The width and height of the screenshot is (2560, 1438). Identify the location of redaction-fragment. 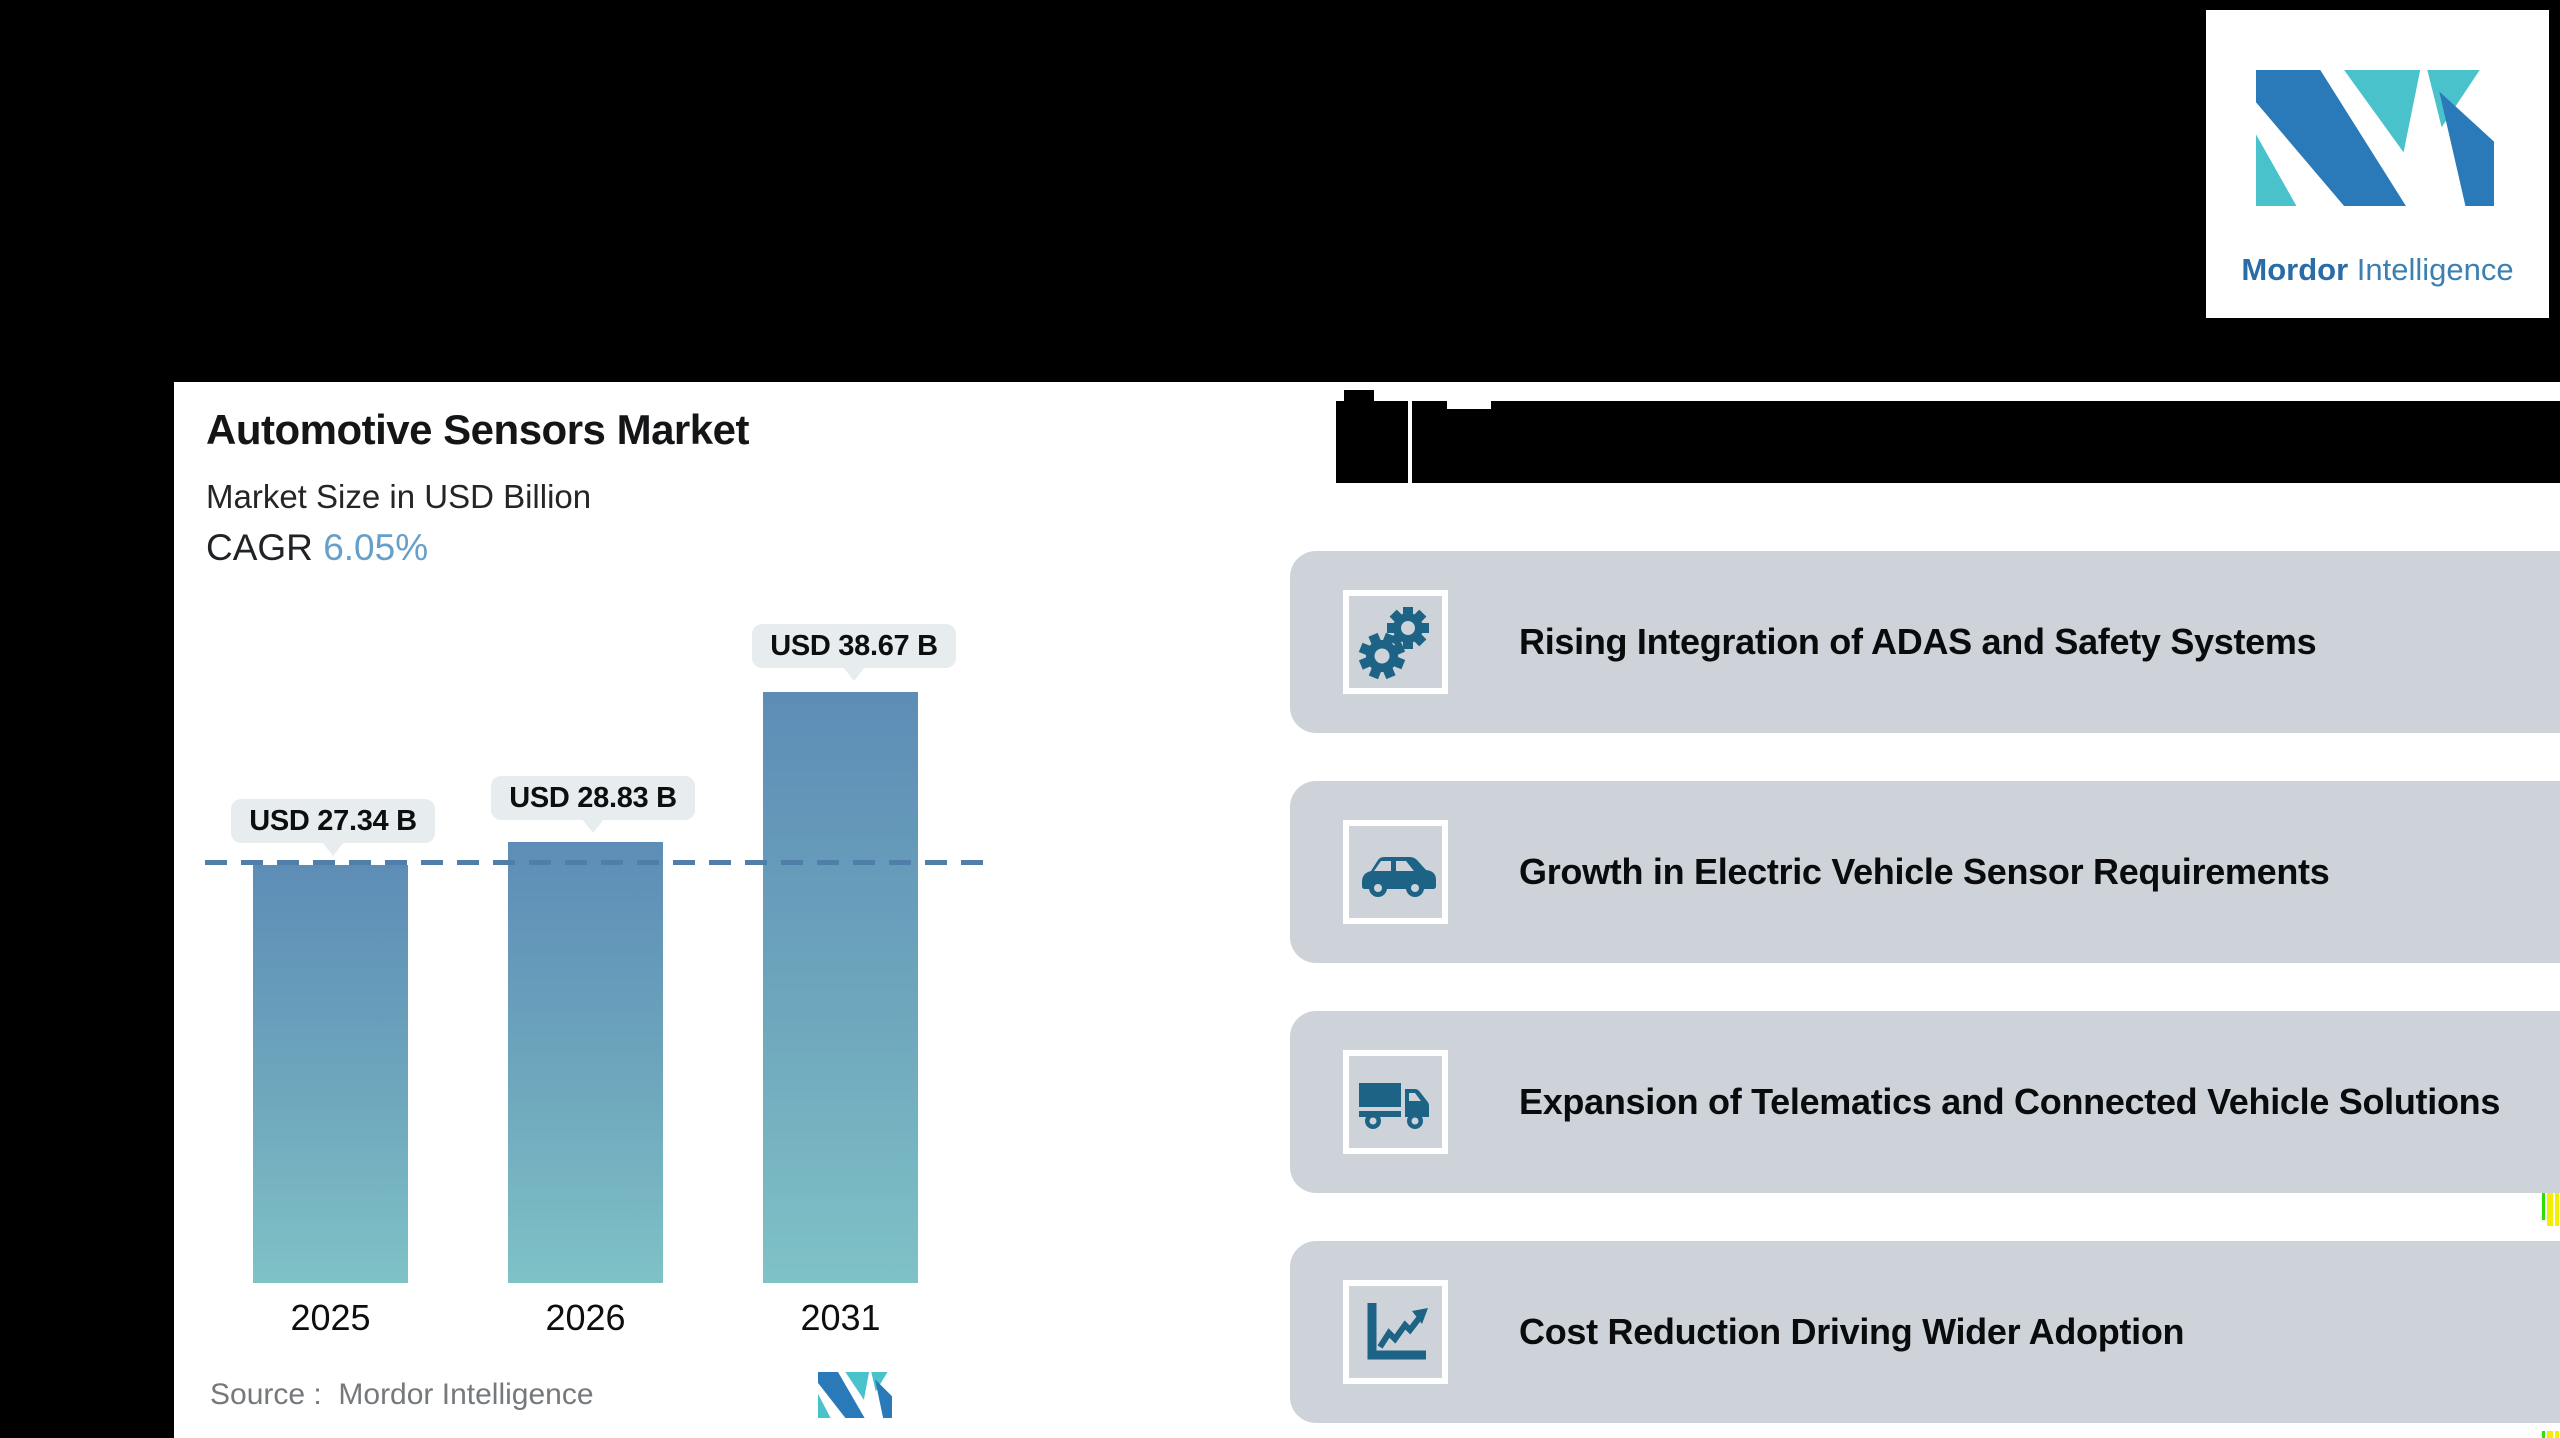
(1359, 397).